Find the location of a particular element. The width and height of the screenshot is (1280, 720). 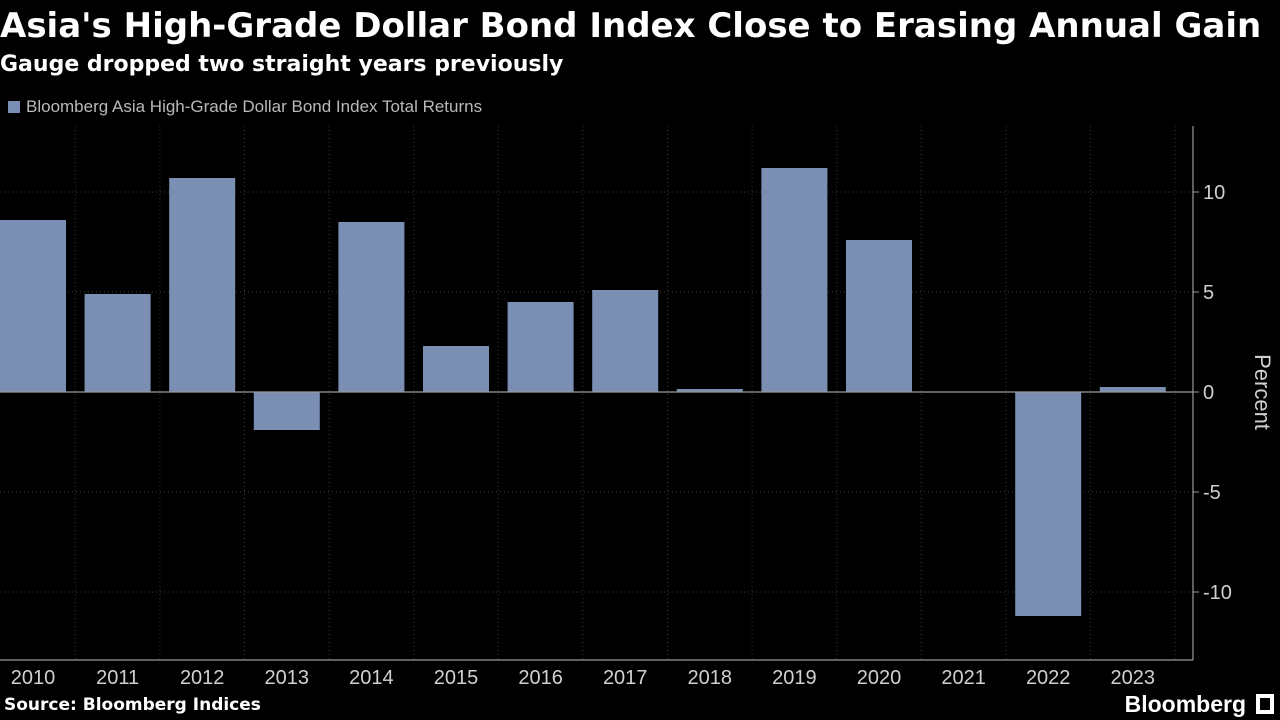

bar-2012 is located at coordinates (202, 285).